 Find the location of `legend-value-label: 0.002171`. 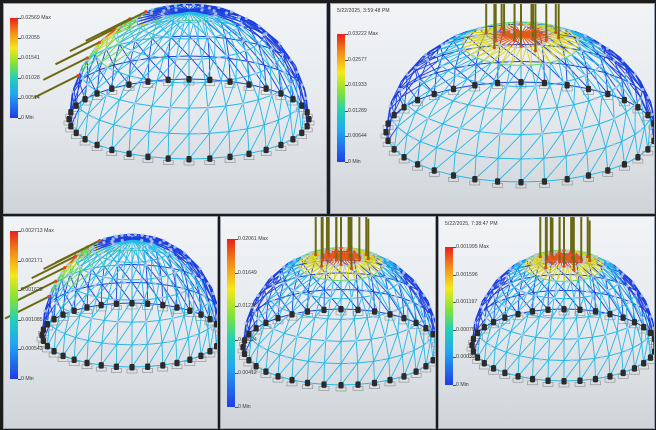

legend-value-label: 0.002171 is located at coordinates (32, 260).